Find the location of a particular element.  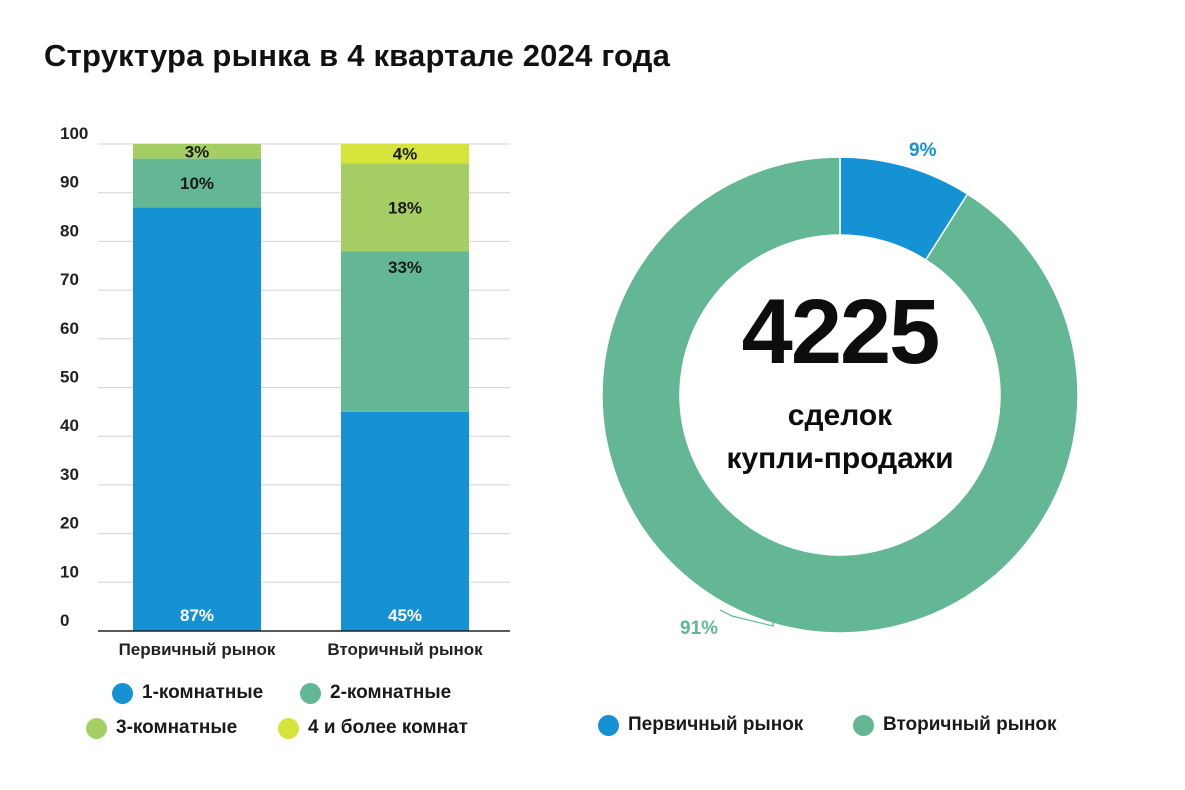

y-tick-label: 100 is located at coordinates (74, 133).